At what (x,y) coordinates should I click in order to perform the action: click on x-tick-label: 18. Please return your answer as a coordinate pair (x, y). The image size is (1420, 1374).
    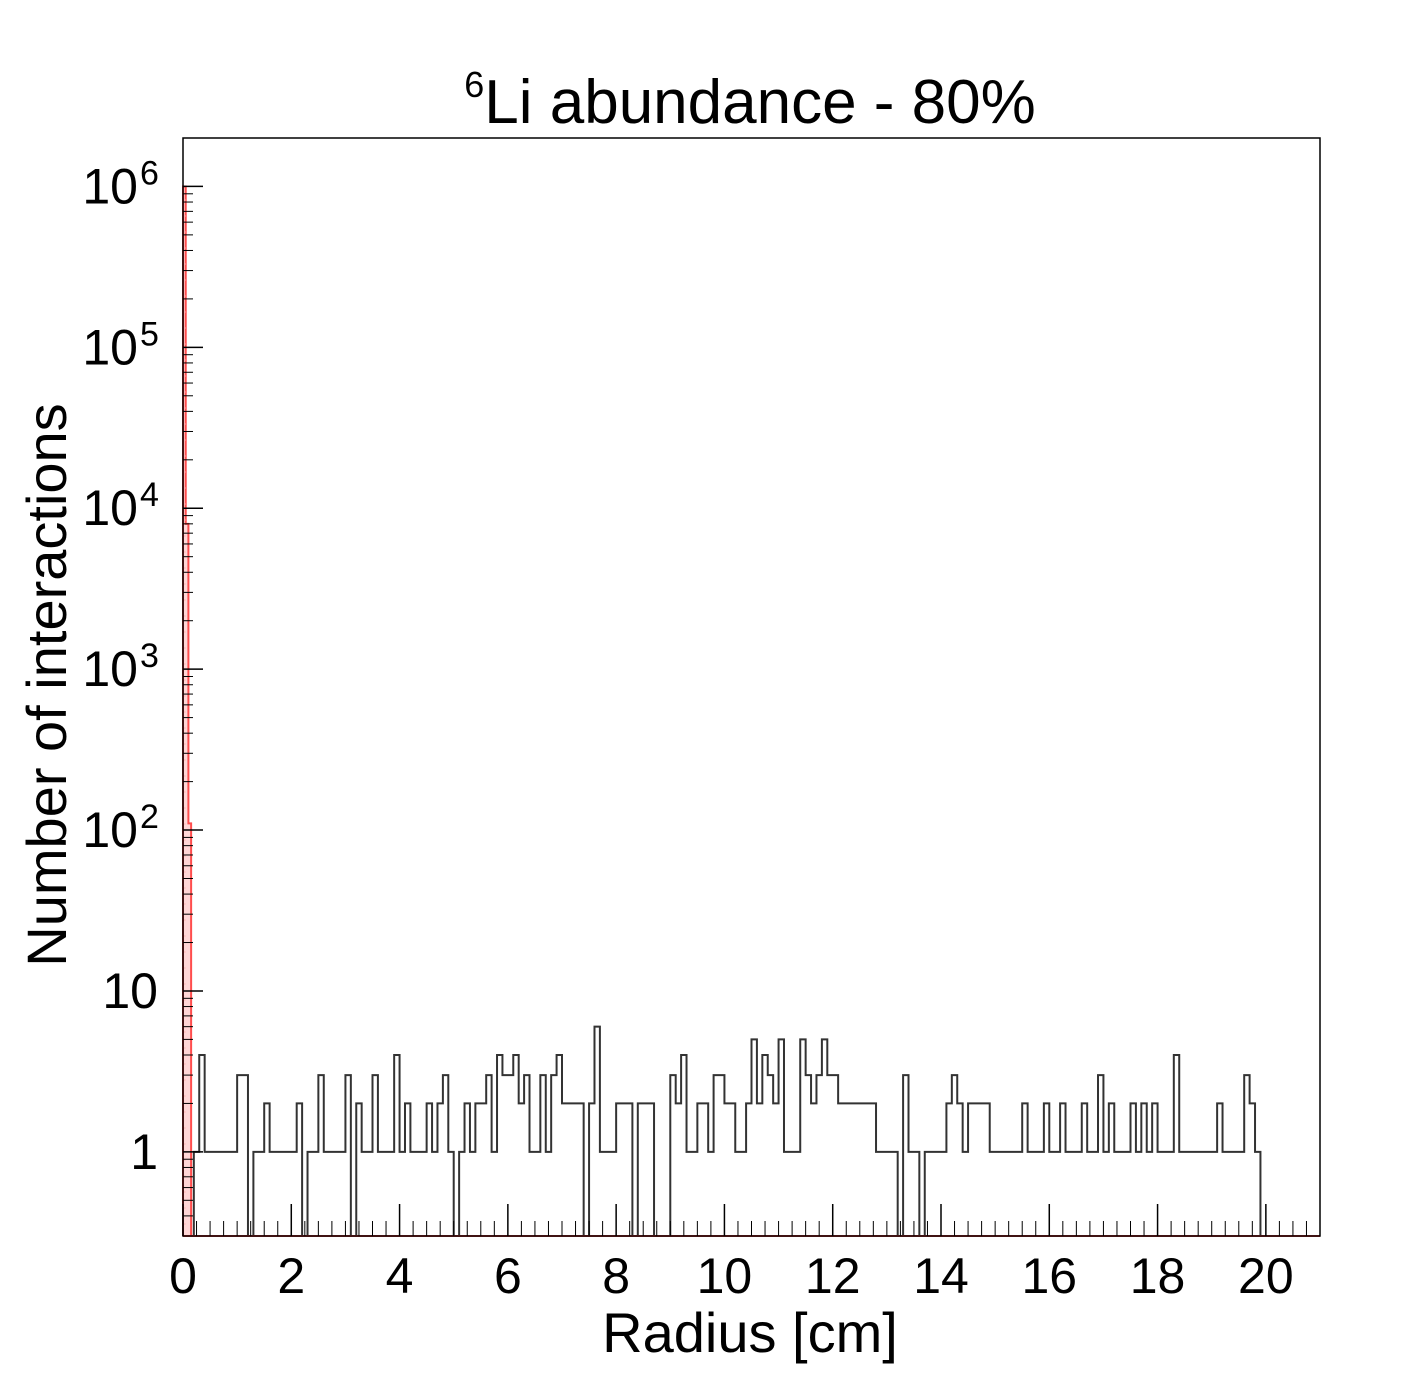
    Looking at the image, I should click on (1158, 1276).